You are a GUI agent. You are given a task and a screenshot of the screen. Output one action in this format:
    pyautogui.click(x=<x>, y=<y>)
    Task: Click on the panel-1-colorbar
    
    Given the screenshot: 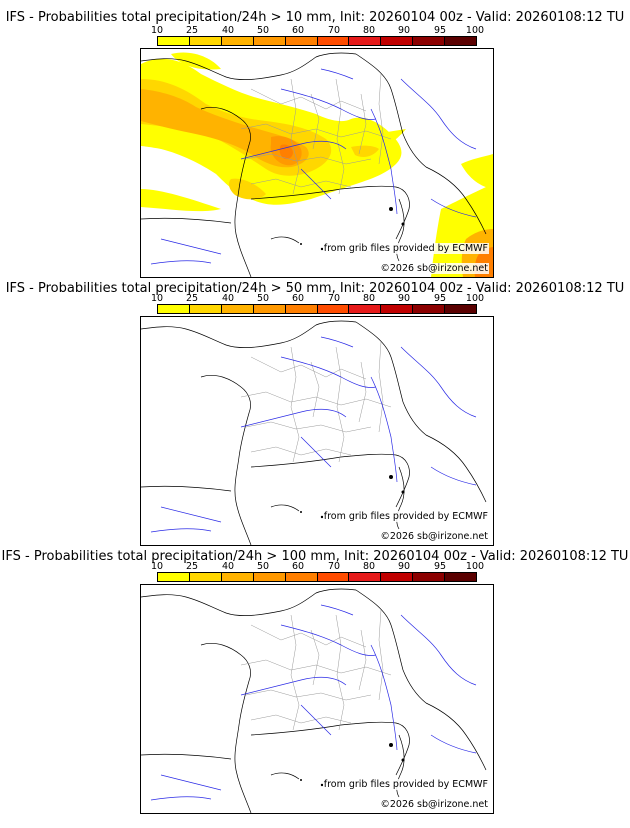 What is the action you would take?
    pyautogui.click(x=317, y=41)
    